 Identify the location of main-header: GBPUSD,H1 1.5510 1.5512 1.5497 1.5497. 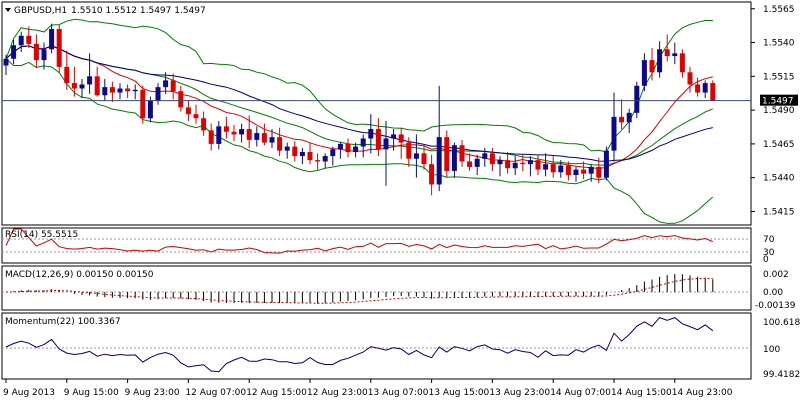
(110, 11).